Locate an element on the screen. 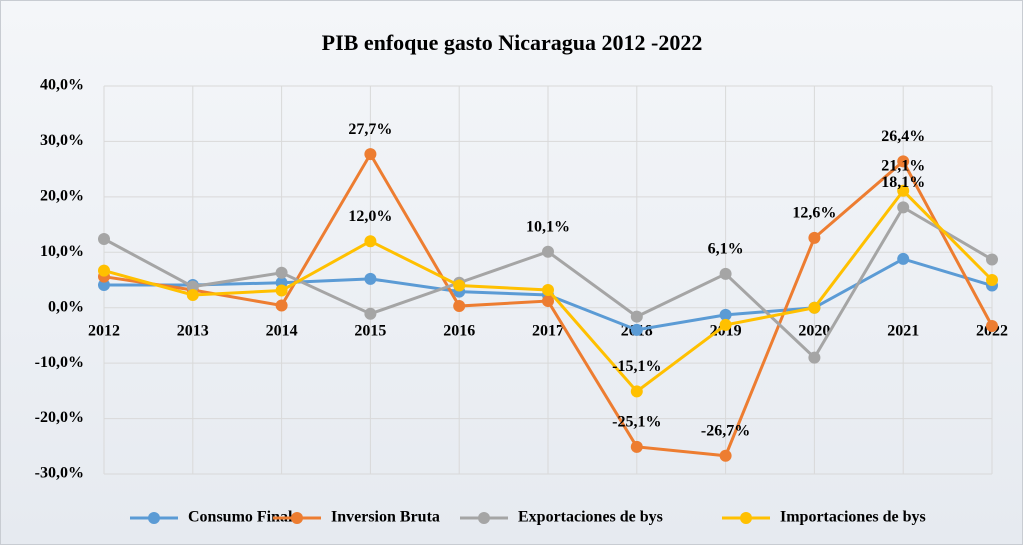 Image resolution: width=1023 pixels, height=545 pixels. data-label: 26,4% is located at coordinates (903, 136).